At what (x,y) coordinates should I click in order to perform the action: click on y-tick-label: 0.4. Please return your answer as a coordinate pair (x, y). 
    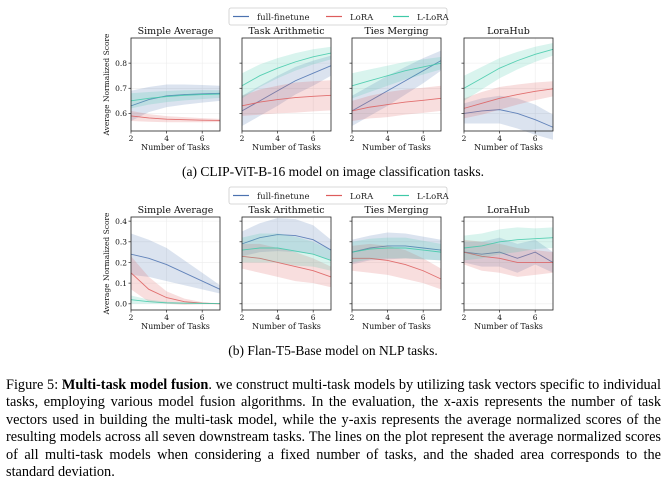
    Looking at the image, I should click on (121, 221).